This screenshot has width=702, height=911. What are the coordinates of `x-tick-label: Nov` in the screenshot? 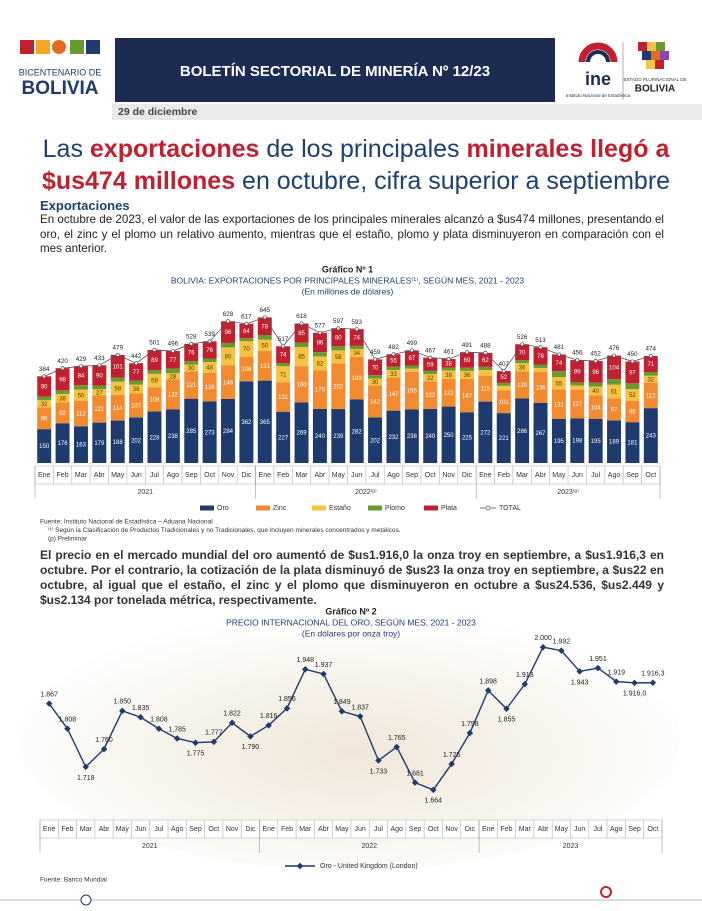 It's located at (232, 829).